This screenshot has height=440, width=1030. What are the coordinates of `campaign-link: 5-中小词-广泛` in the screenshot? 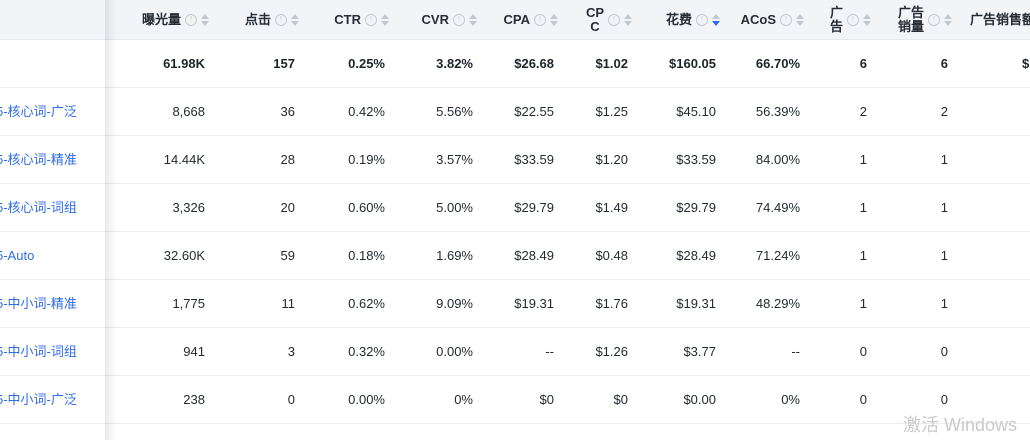 It's located at (38, 399).